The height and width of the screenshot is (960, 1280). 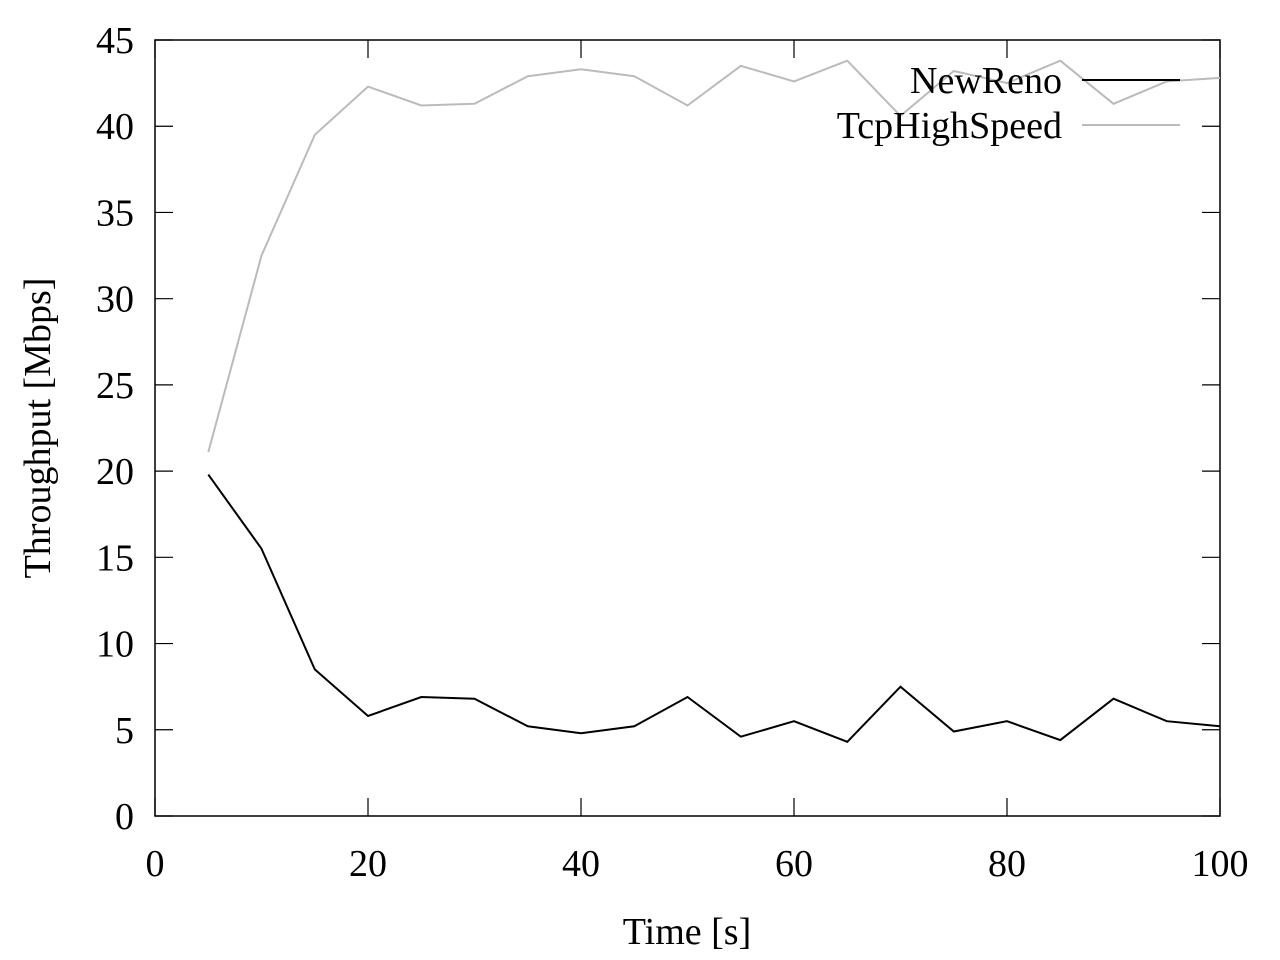 I want to click on y-tick-label: 40, so click(x=115, y=127).